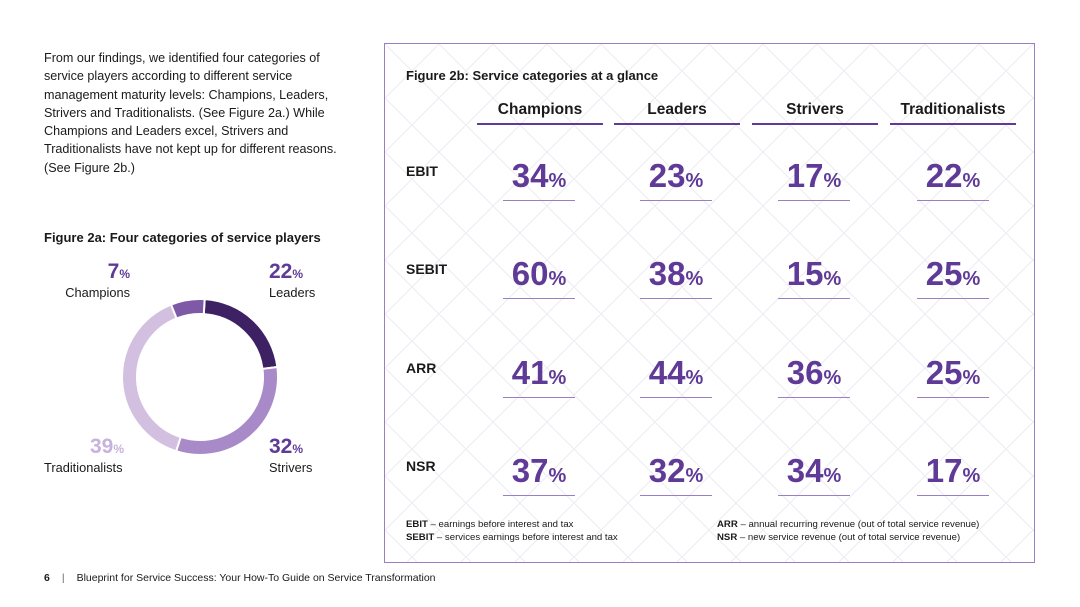 The image size is (1080, 607). Describe the element at coordinates (530, 470) in the screenshot. I see `cell-value: 37` at that location.